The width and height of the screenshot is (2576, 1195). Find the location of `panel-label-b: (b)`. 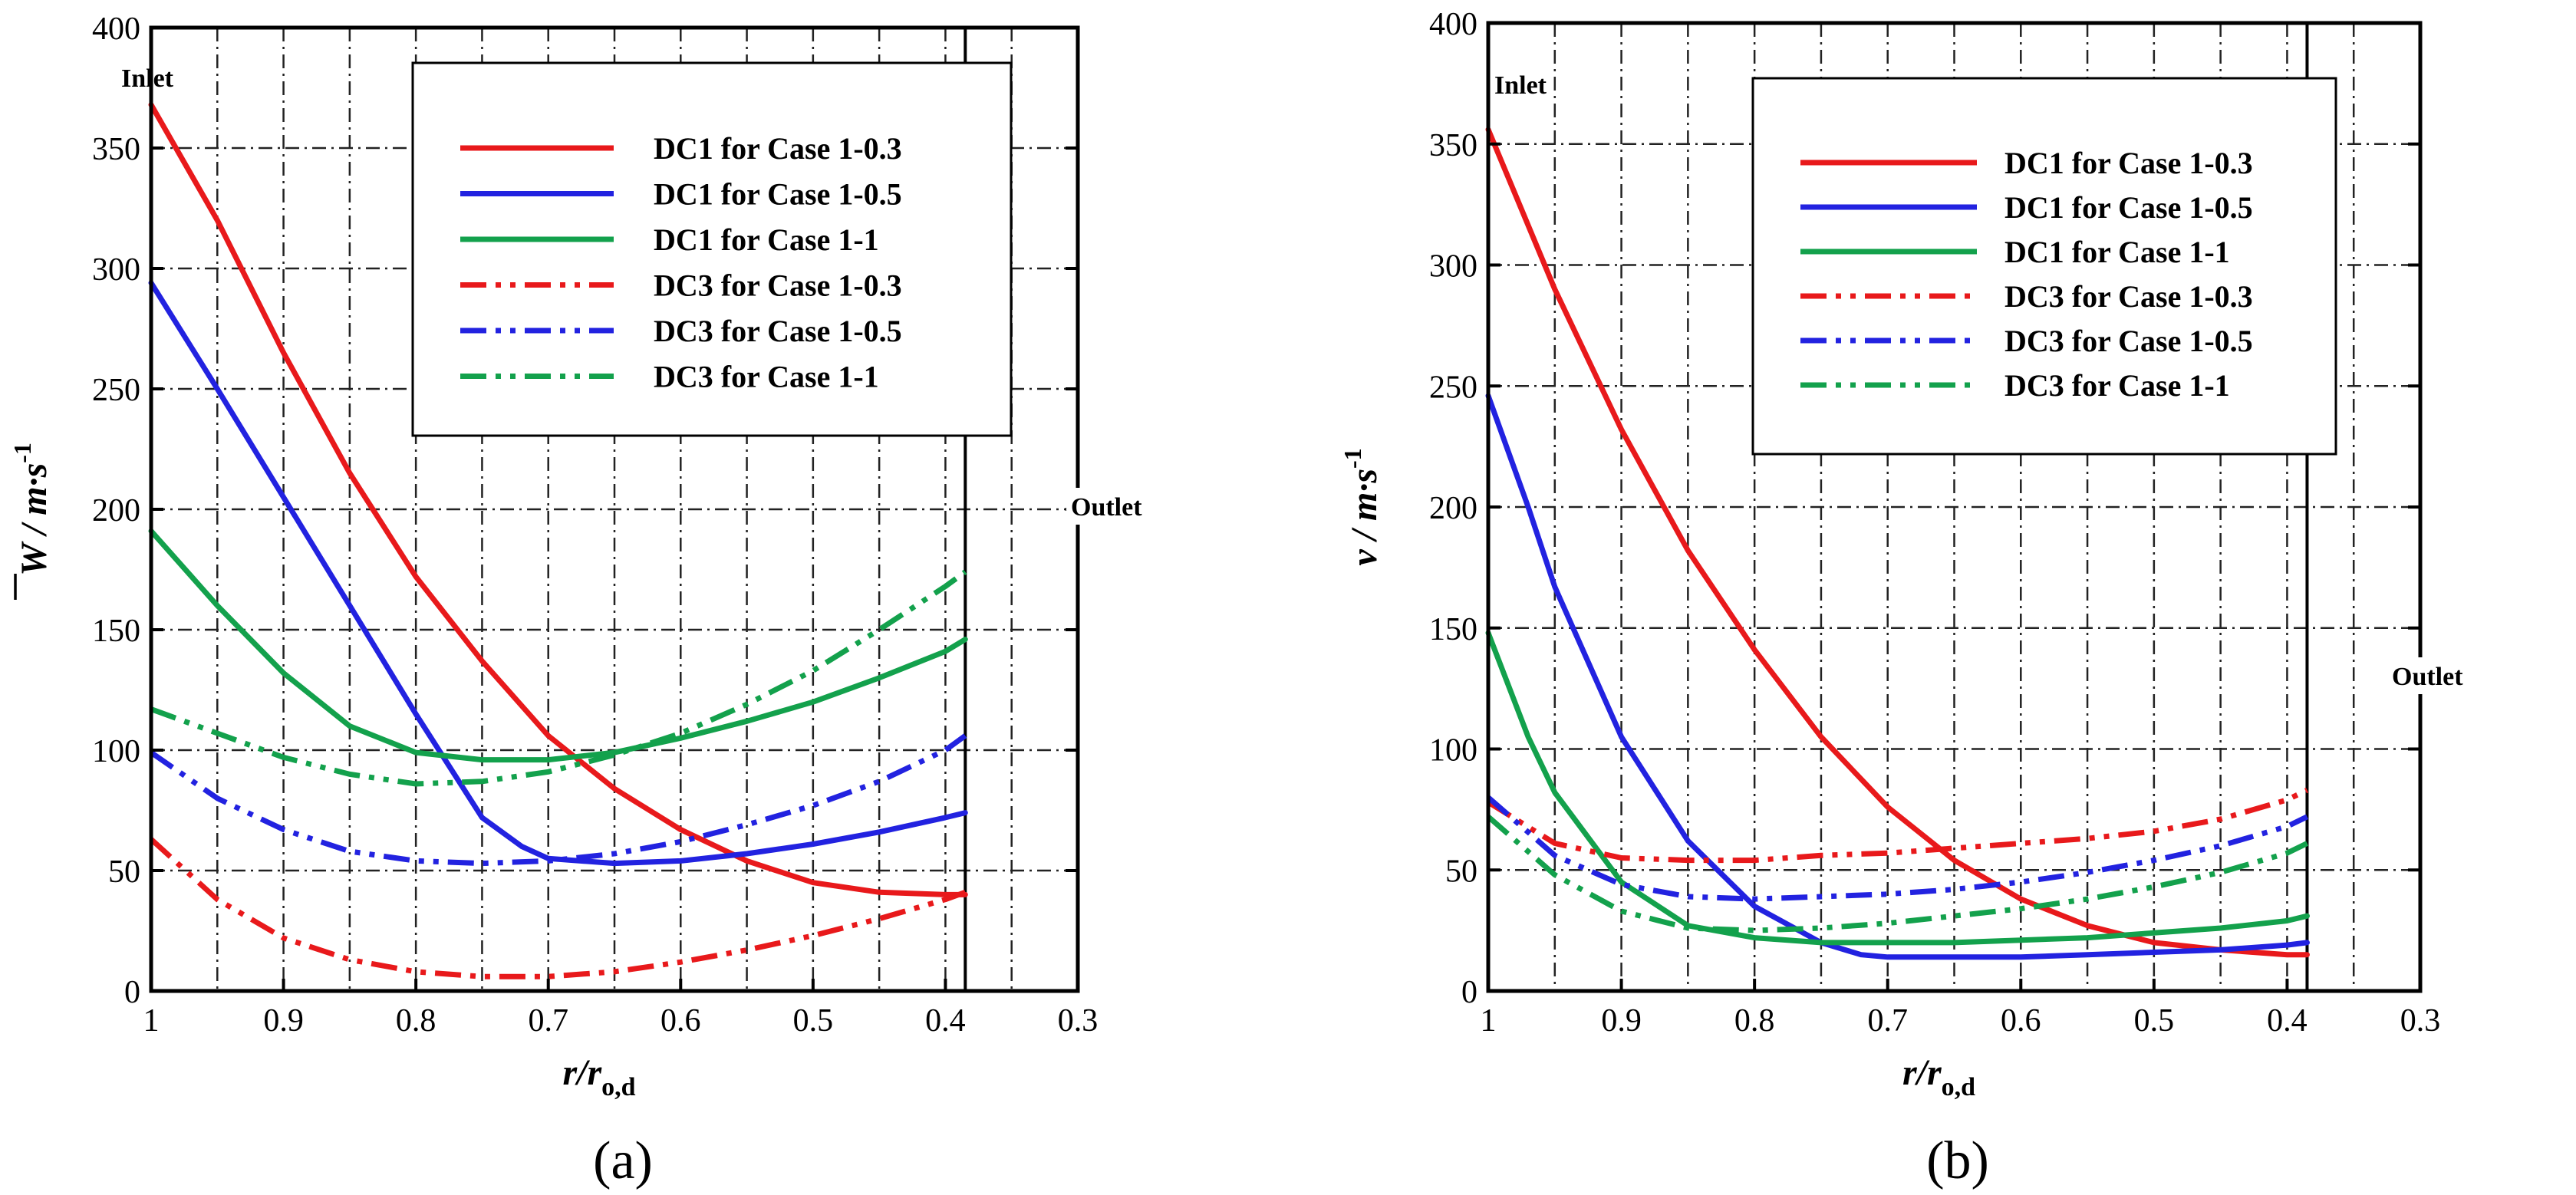

panel-label-b: (b) is located at coordinates (1957, 1160).